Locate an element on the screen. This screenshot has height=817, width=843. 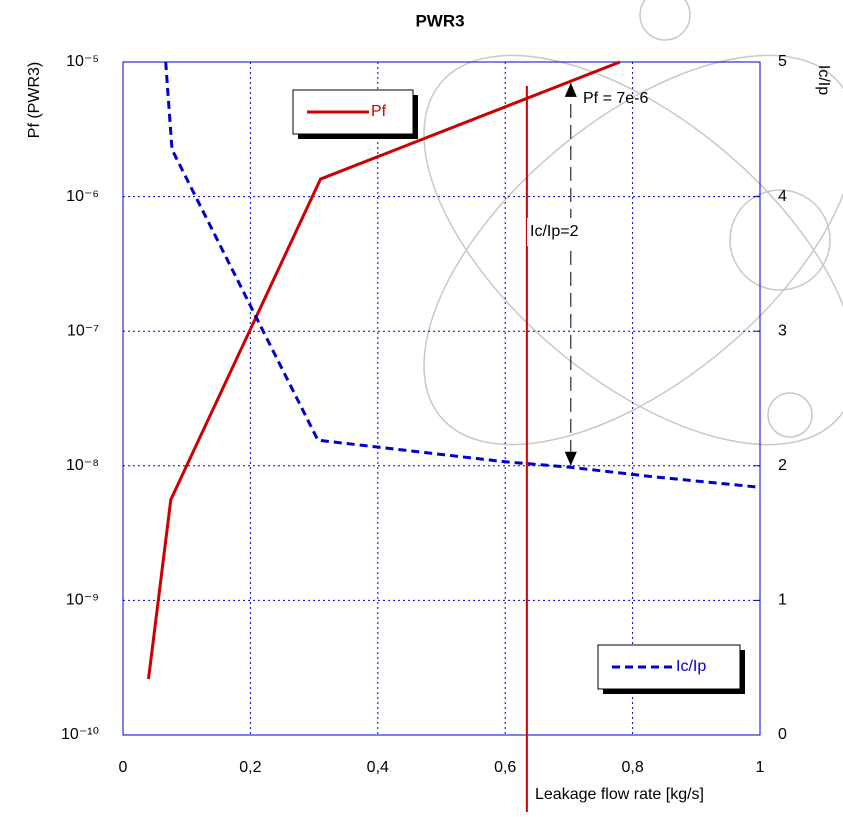
legend-label: Pf is located at coordinates (379, 111).